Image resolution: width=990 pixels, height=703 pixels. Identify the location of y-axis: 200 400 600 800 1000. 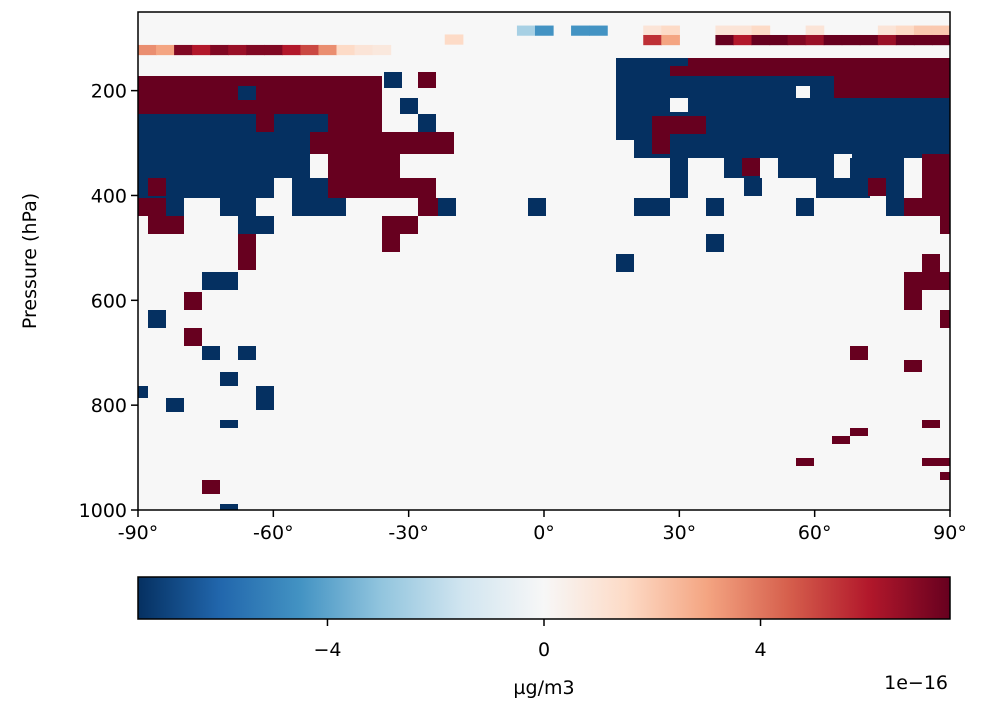
(108, 301).